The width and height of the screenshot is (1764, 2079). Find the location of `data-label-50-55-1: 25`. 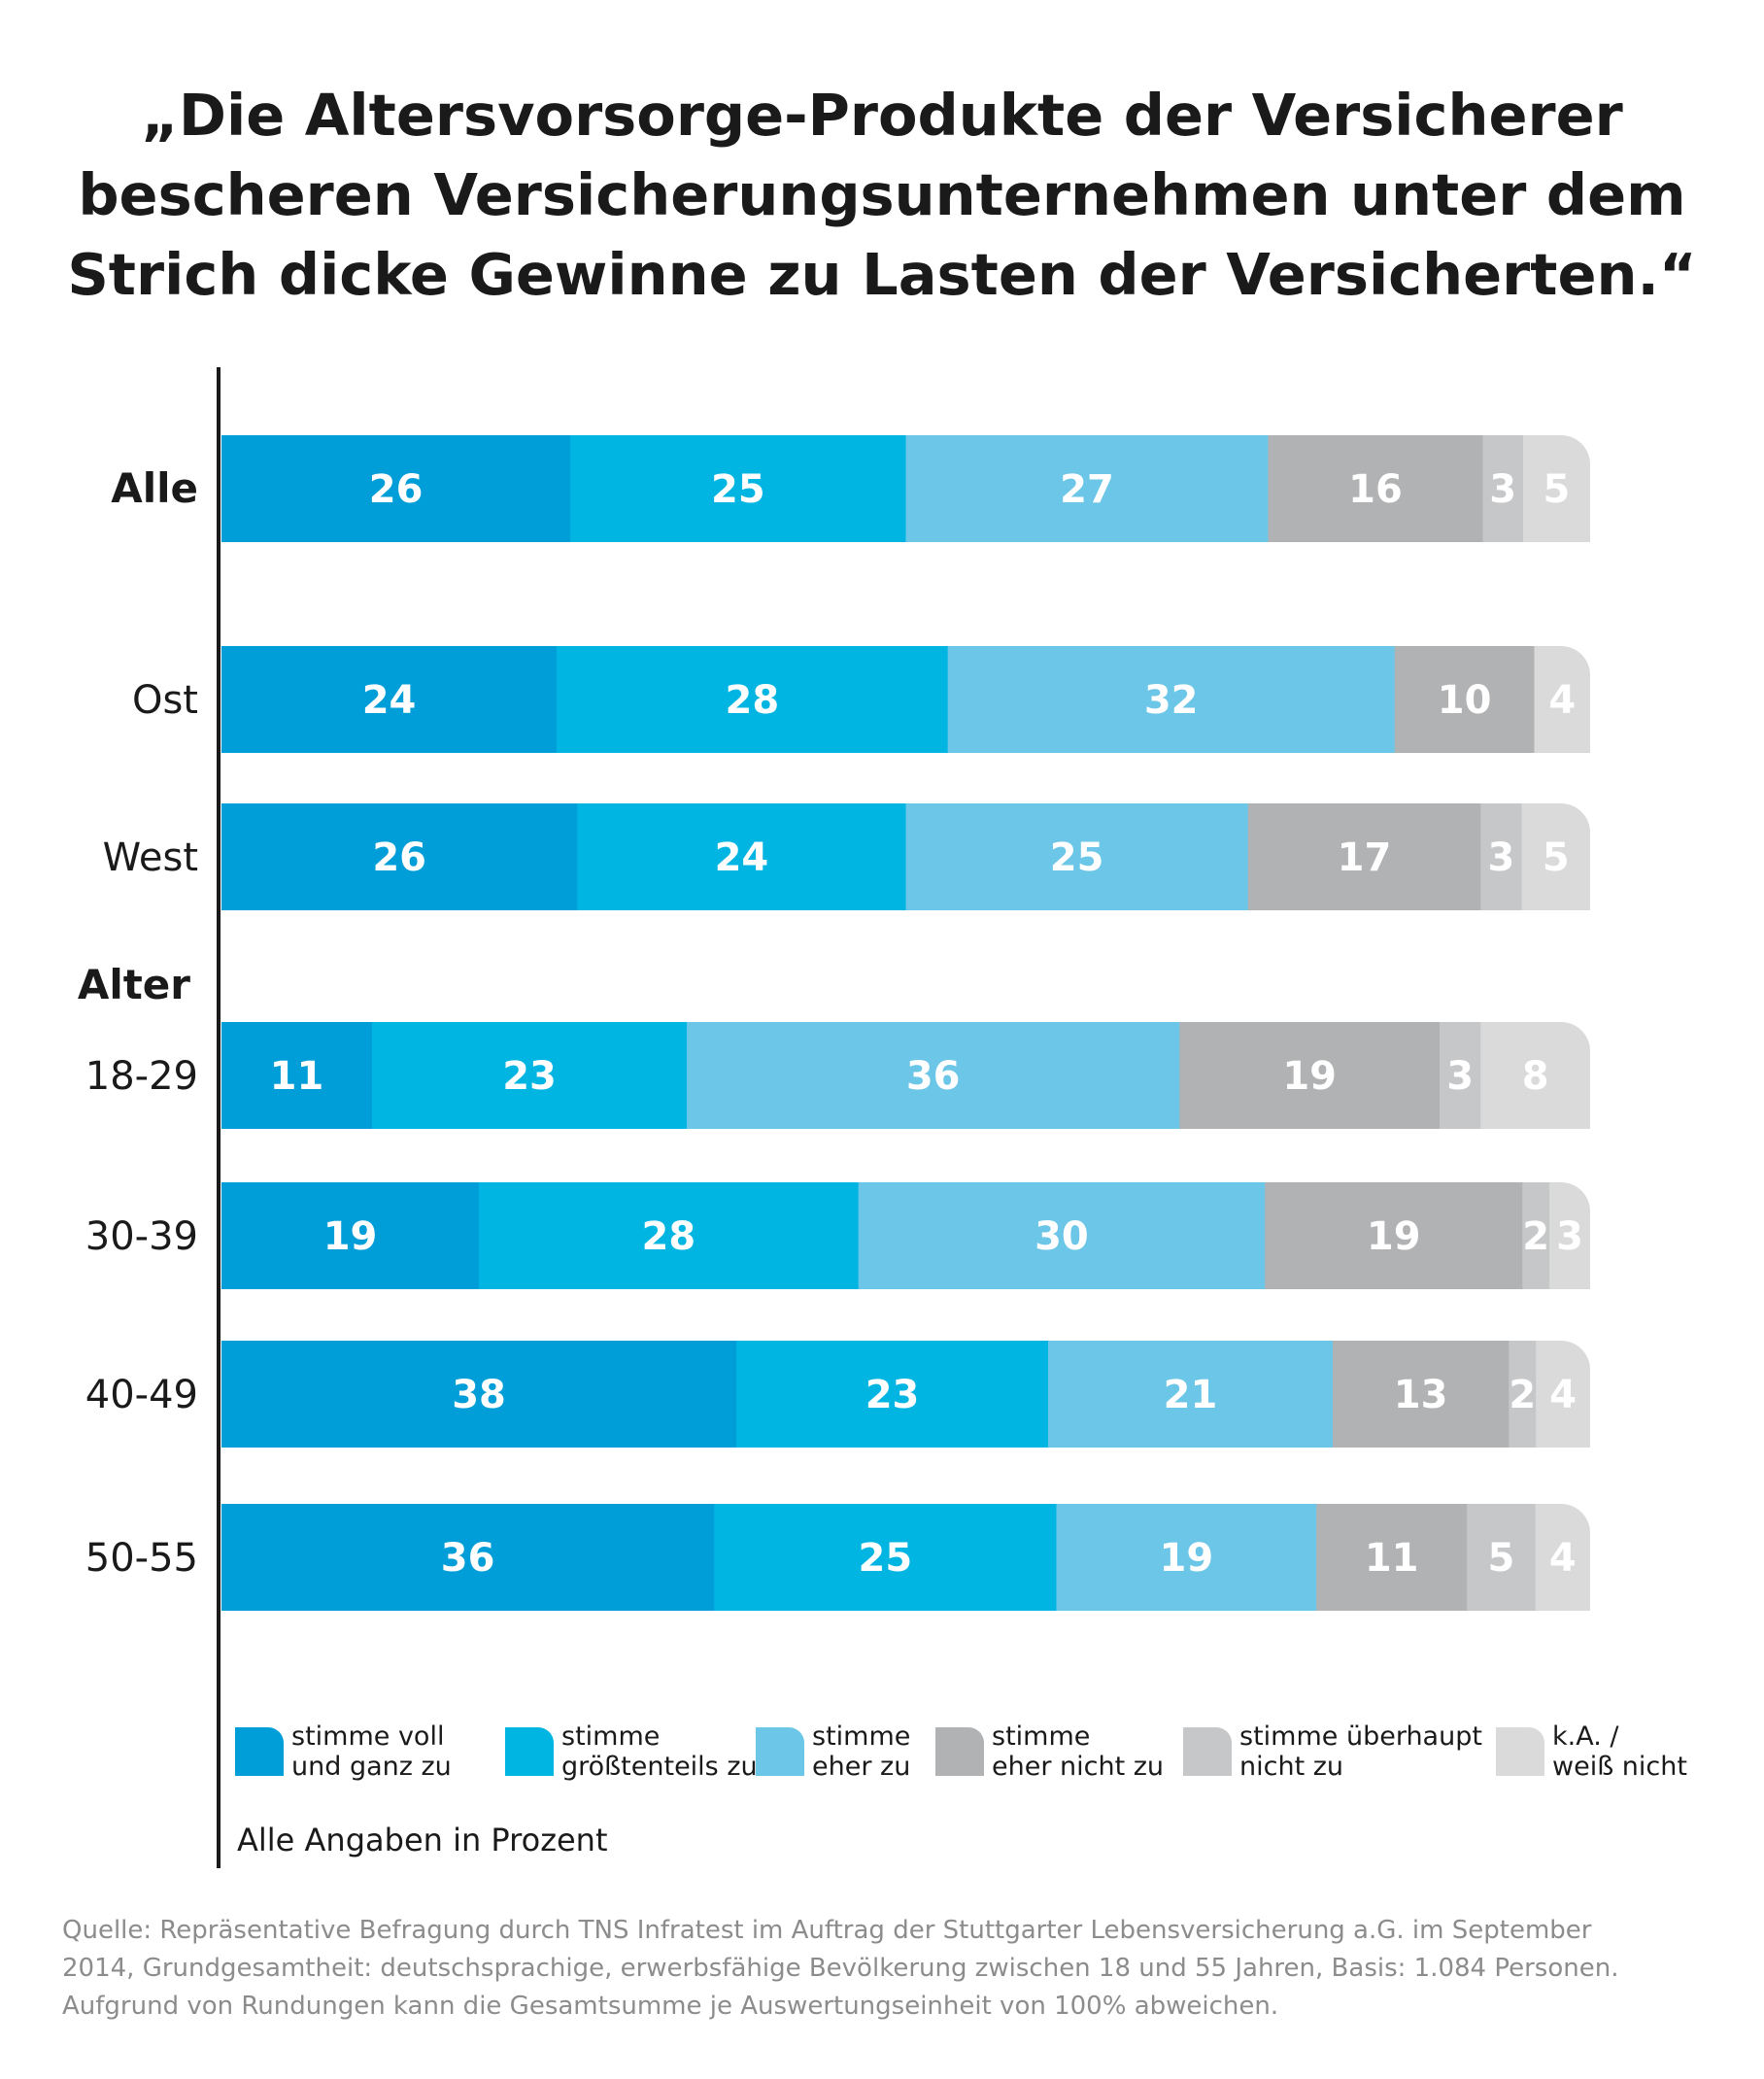

data-label-50-55-1: 25 is located at coordinates (886, 1559).